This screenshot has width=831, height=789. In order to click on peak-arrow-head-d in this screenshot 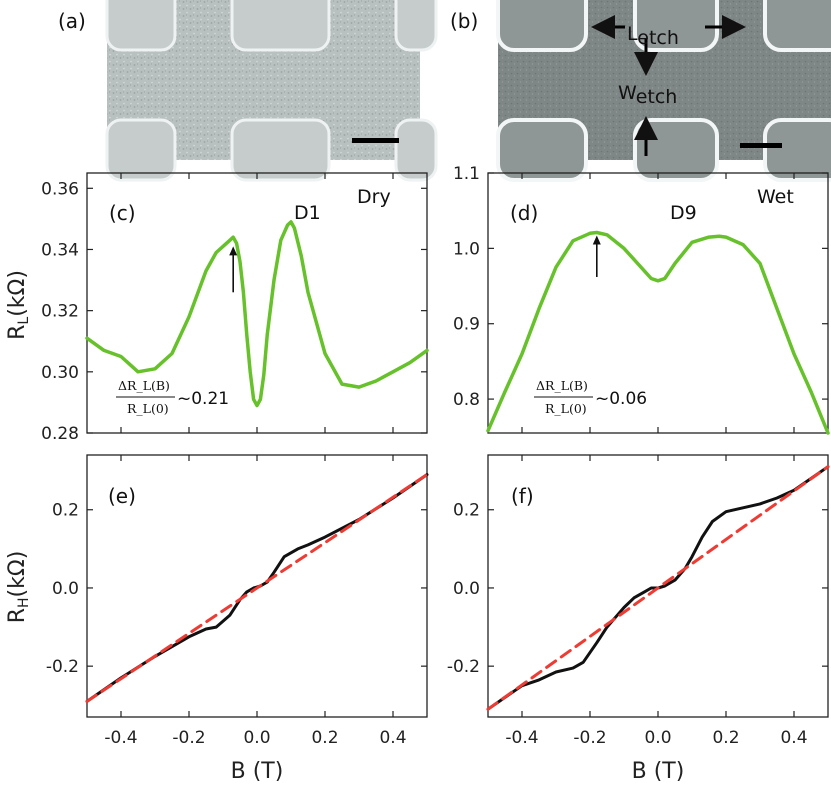, I will do `click(596, 240)`.